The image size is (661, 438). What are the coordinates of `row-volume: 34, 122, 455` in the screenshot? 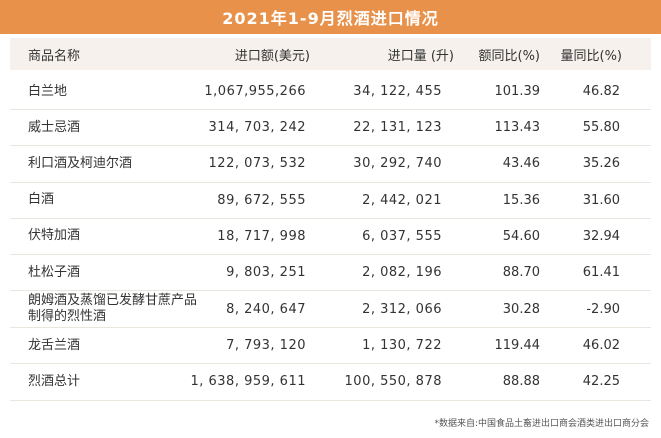 It's located at (397, 92).